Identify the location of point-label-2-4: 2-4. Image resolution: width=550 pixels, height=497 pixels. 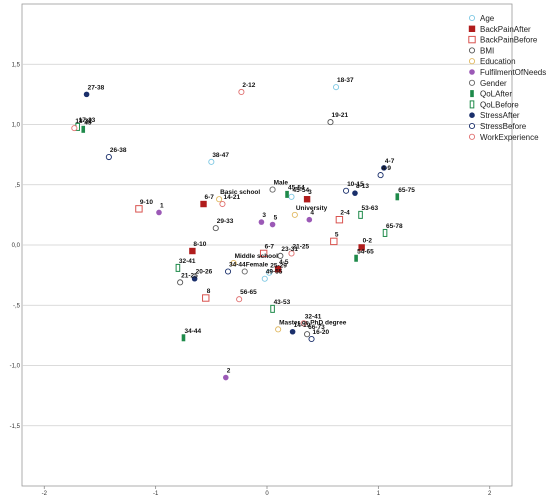
(345, 213).